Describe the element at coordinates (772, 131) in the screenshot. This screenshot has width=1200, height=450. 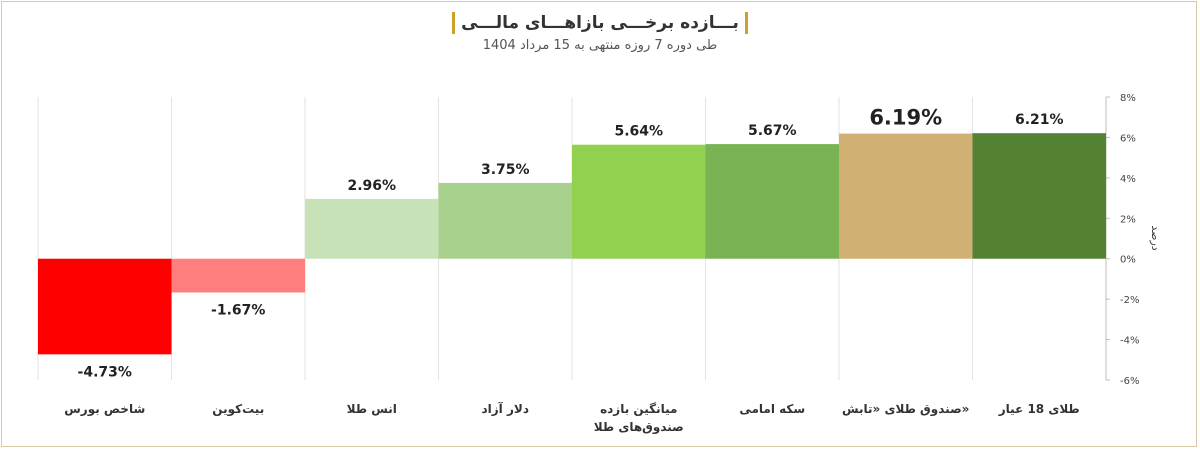
I see `data-label: 5.67%` at that location.